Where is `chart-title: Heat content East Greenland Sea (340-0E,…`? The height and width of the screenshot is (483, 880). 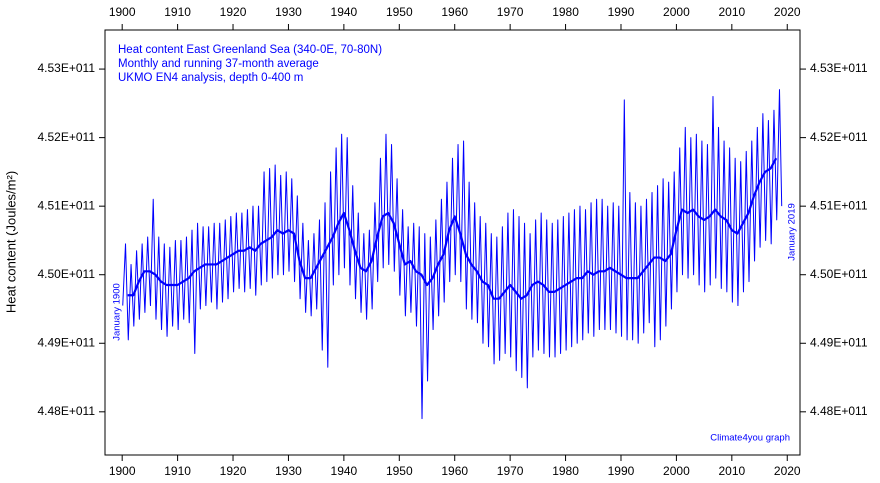 chart-title: Heat content East Greenland Sea (340-0E,… is located at coordinates (250, 50).